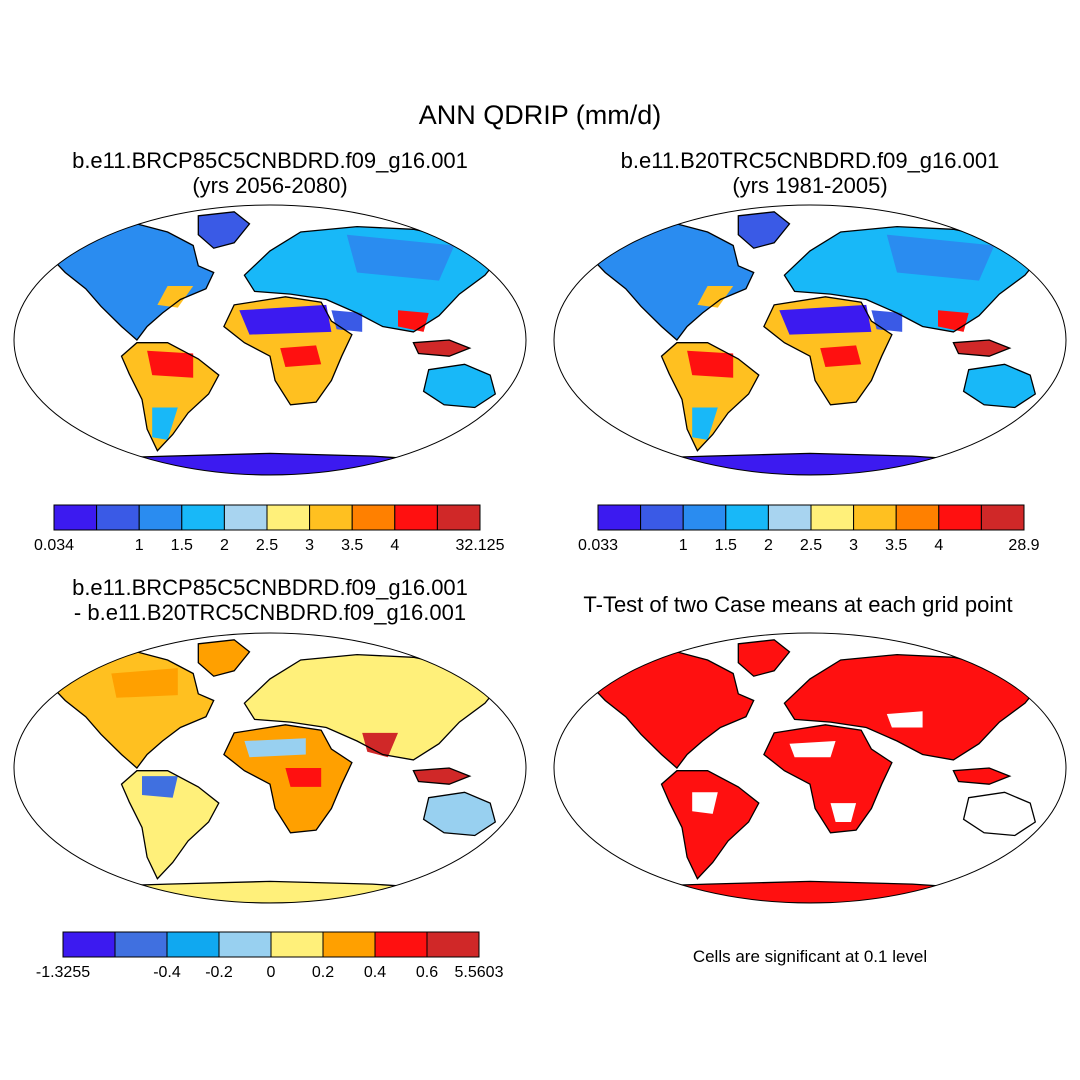 The image size is (1080, 1080). I want to click on coastline-southAmerica, so click(170, 825).